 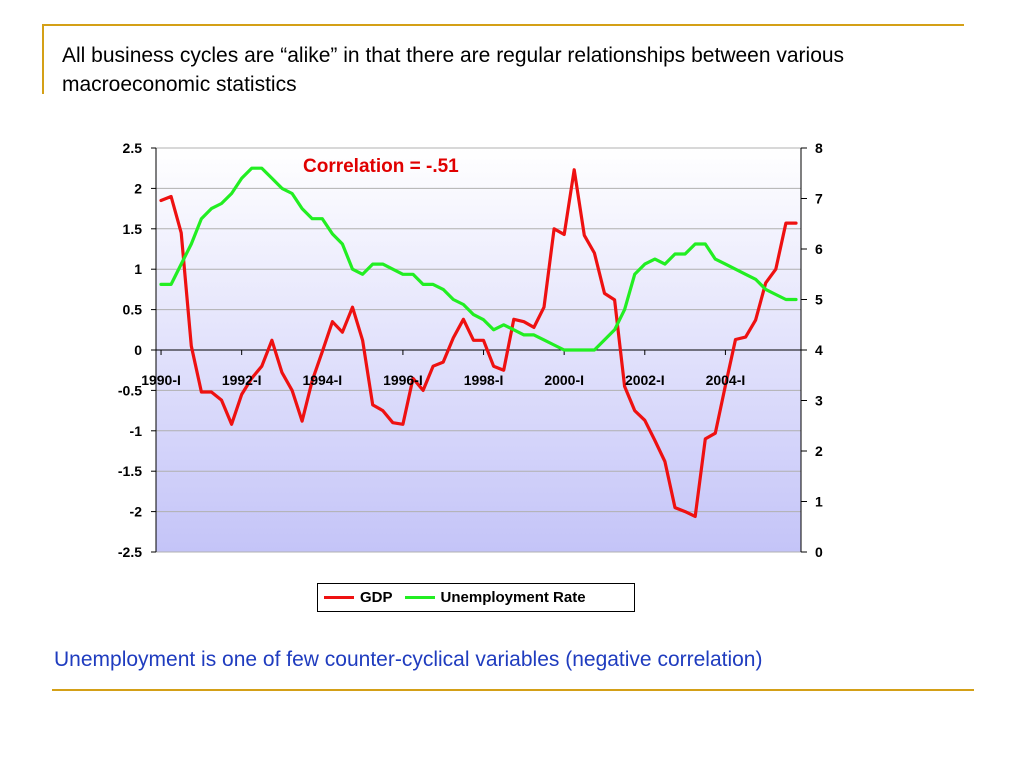 I want to click on y-left-tick-label: 0, so click(x=138, y=350).